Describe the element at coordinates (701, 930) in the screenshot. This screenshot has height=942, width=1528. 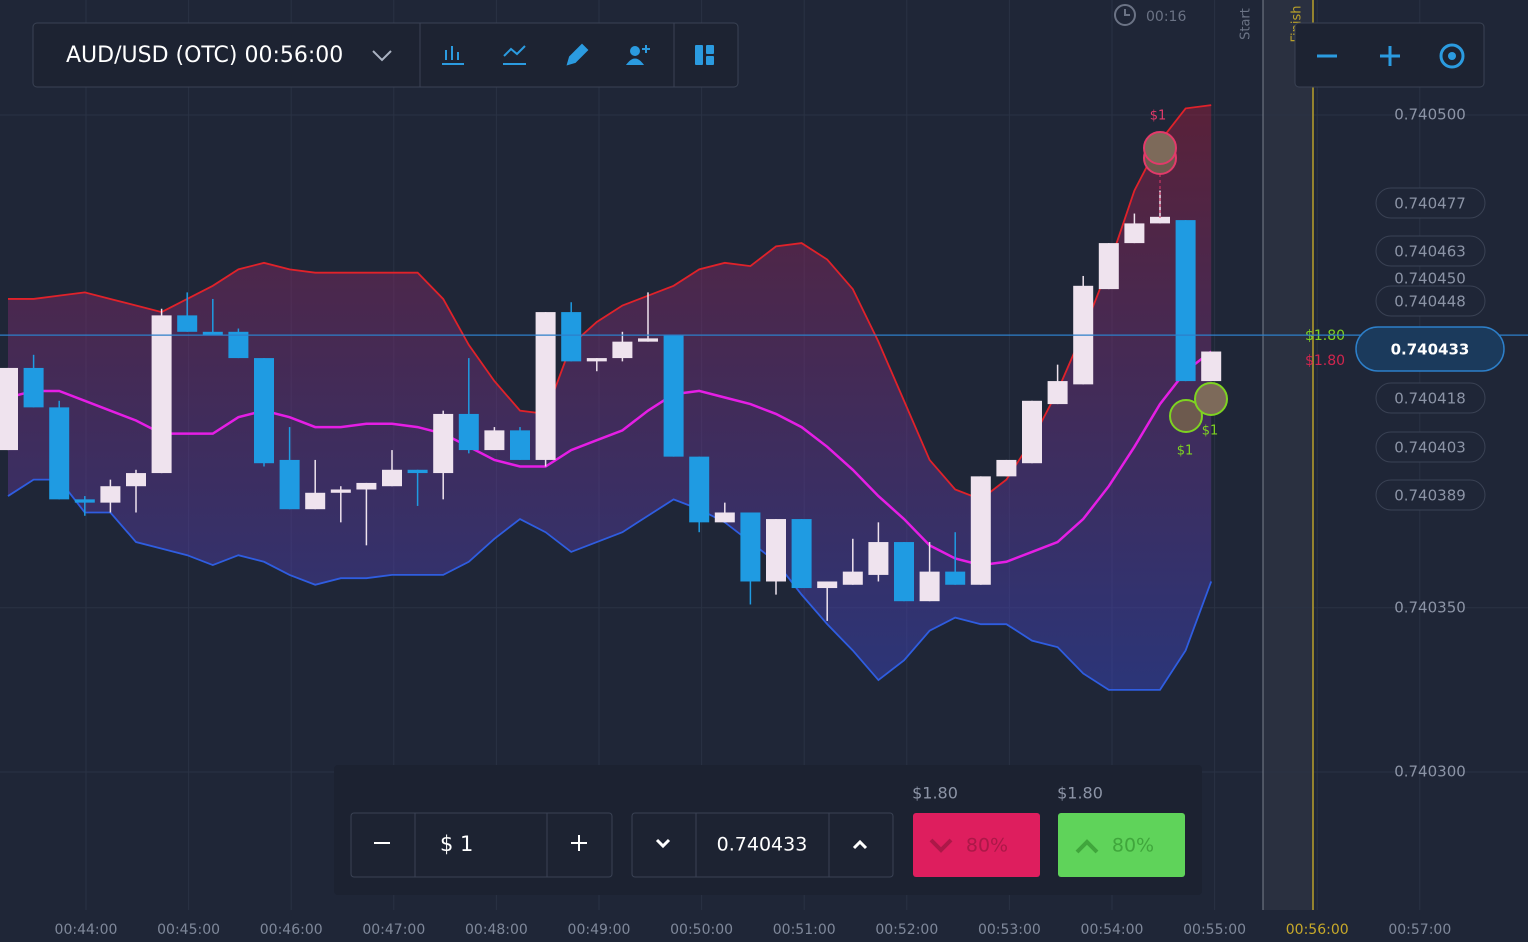
I see `x-tick-label: 00:50:00` at that location.